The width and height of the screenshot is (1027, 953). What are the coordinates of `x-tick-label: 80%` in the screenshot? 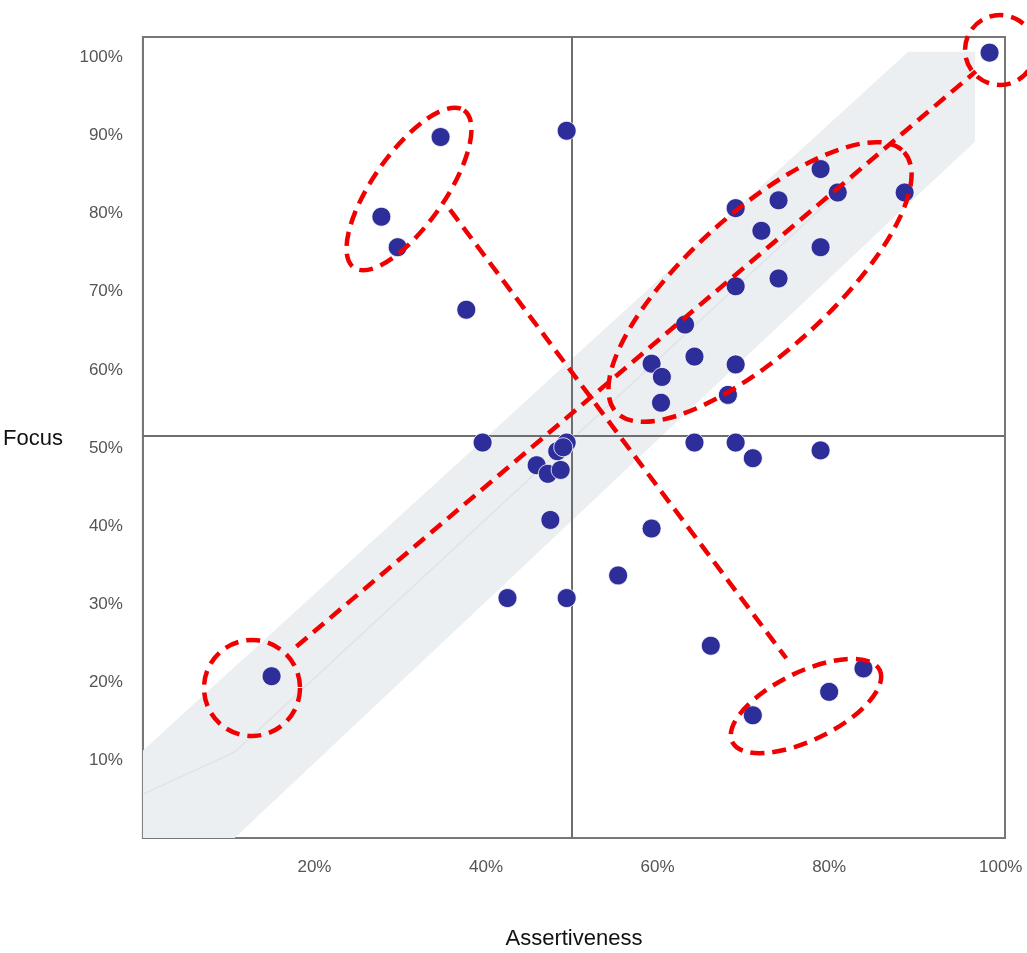 It's located at (829, 866).